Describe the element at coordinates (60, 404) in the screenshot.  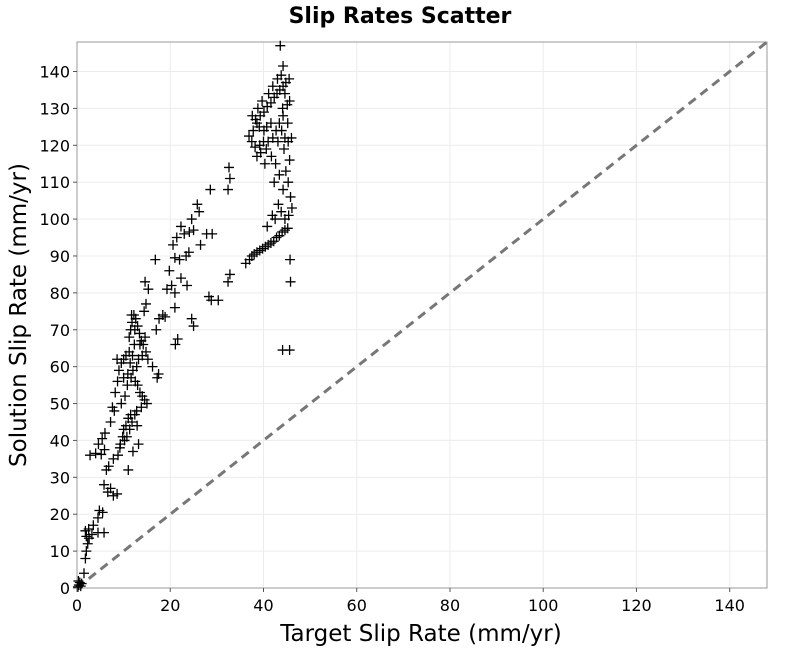
I see `y-tick-label: 50` at that location.